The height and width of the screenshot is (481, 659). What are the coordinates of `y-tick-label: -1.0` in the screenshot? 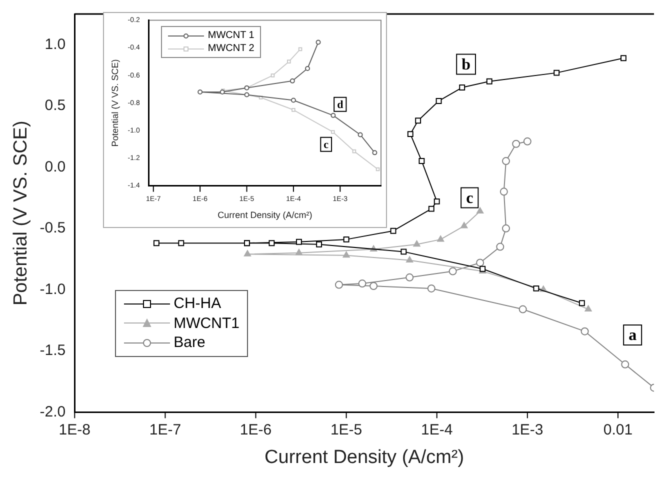 It's located at (53, 289).